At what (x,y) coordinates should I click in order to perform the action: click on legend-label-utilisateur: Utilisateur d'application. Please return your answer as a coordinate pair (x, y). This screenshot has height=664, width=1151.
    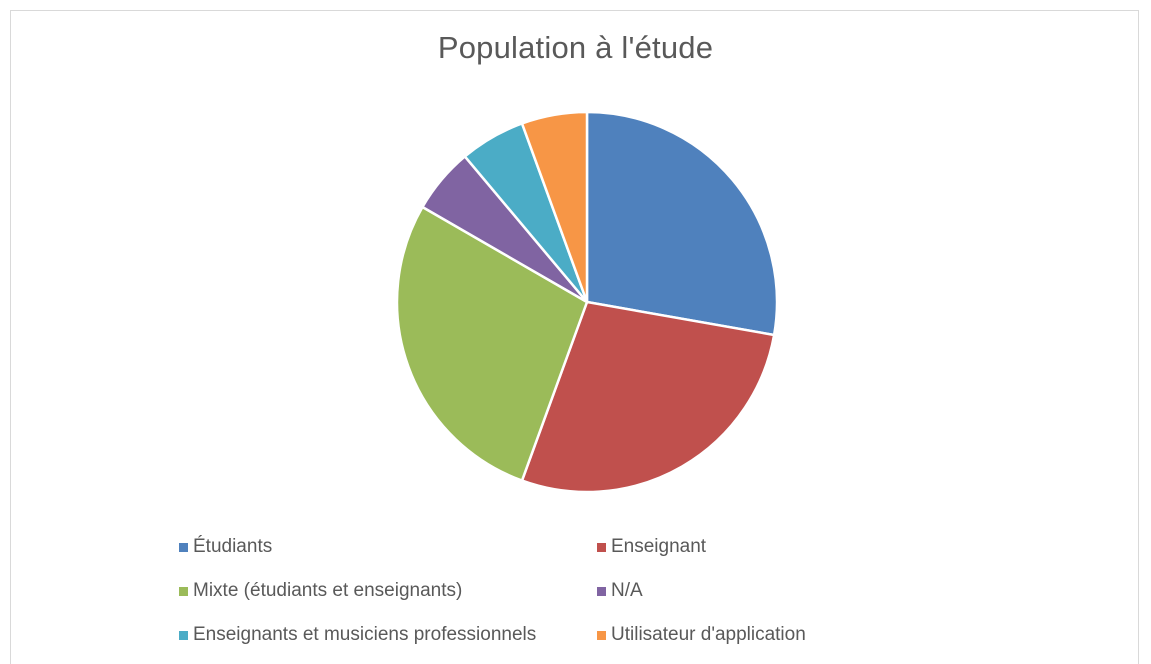
    Looking at the image, I should click on (708, 634).